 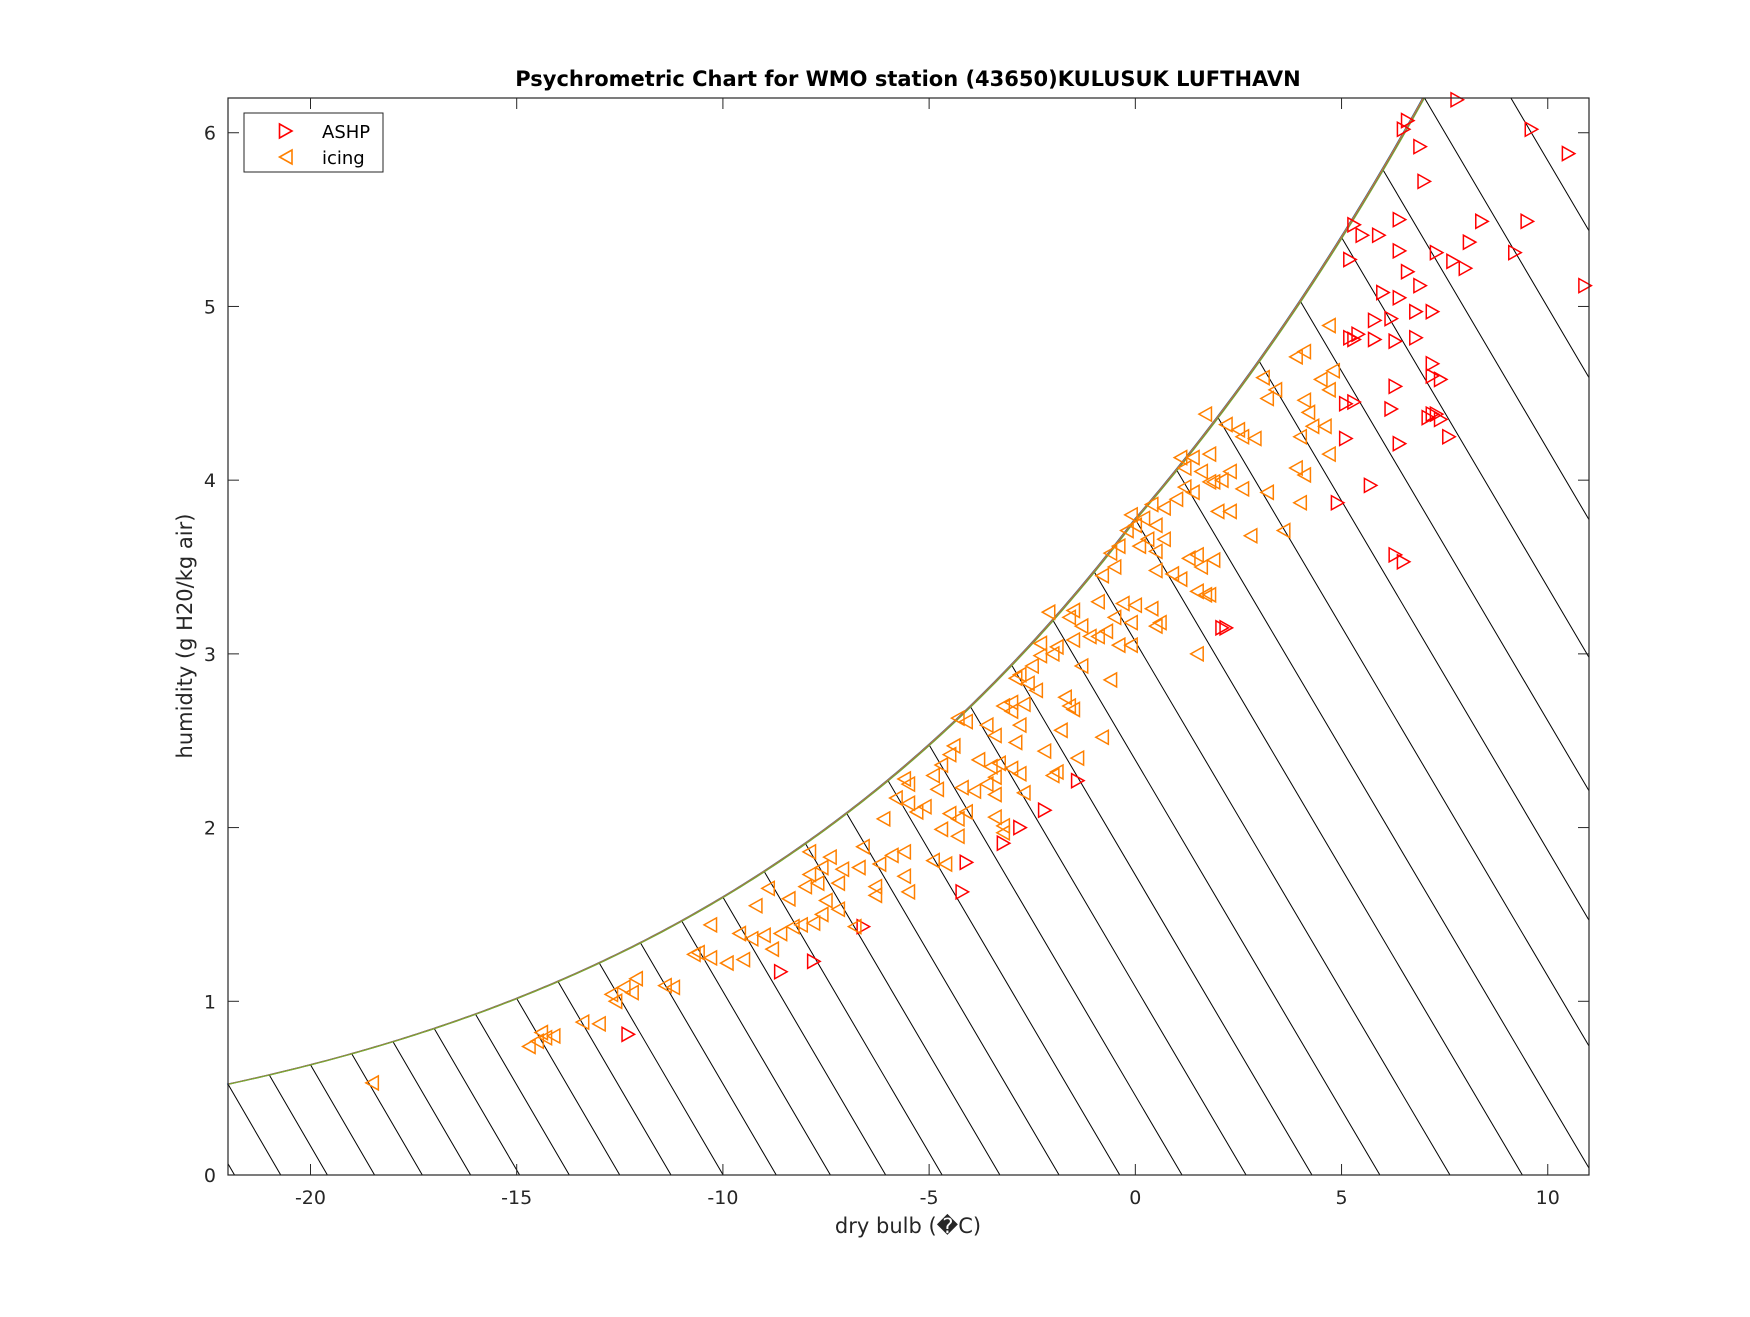 What do you see at coordinates (310, 1198) in the screenshot?
I see `x-tick-label: -20` at bounding box center [310, 1198].